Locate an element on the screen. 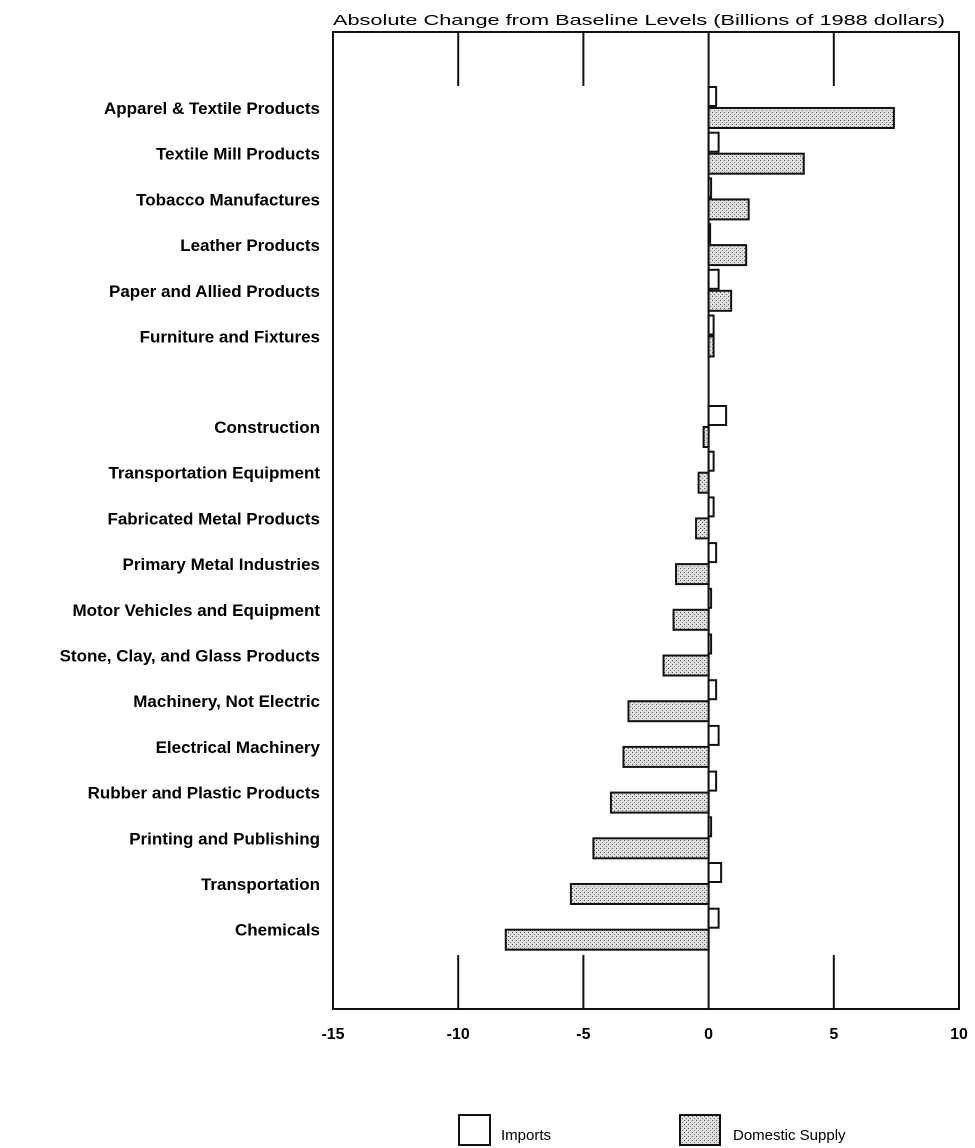 The height and width of the screenshot is (1148, 975). legend-swatch-domestic-supply is located at coordinates (700, 1130).